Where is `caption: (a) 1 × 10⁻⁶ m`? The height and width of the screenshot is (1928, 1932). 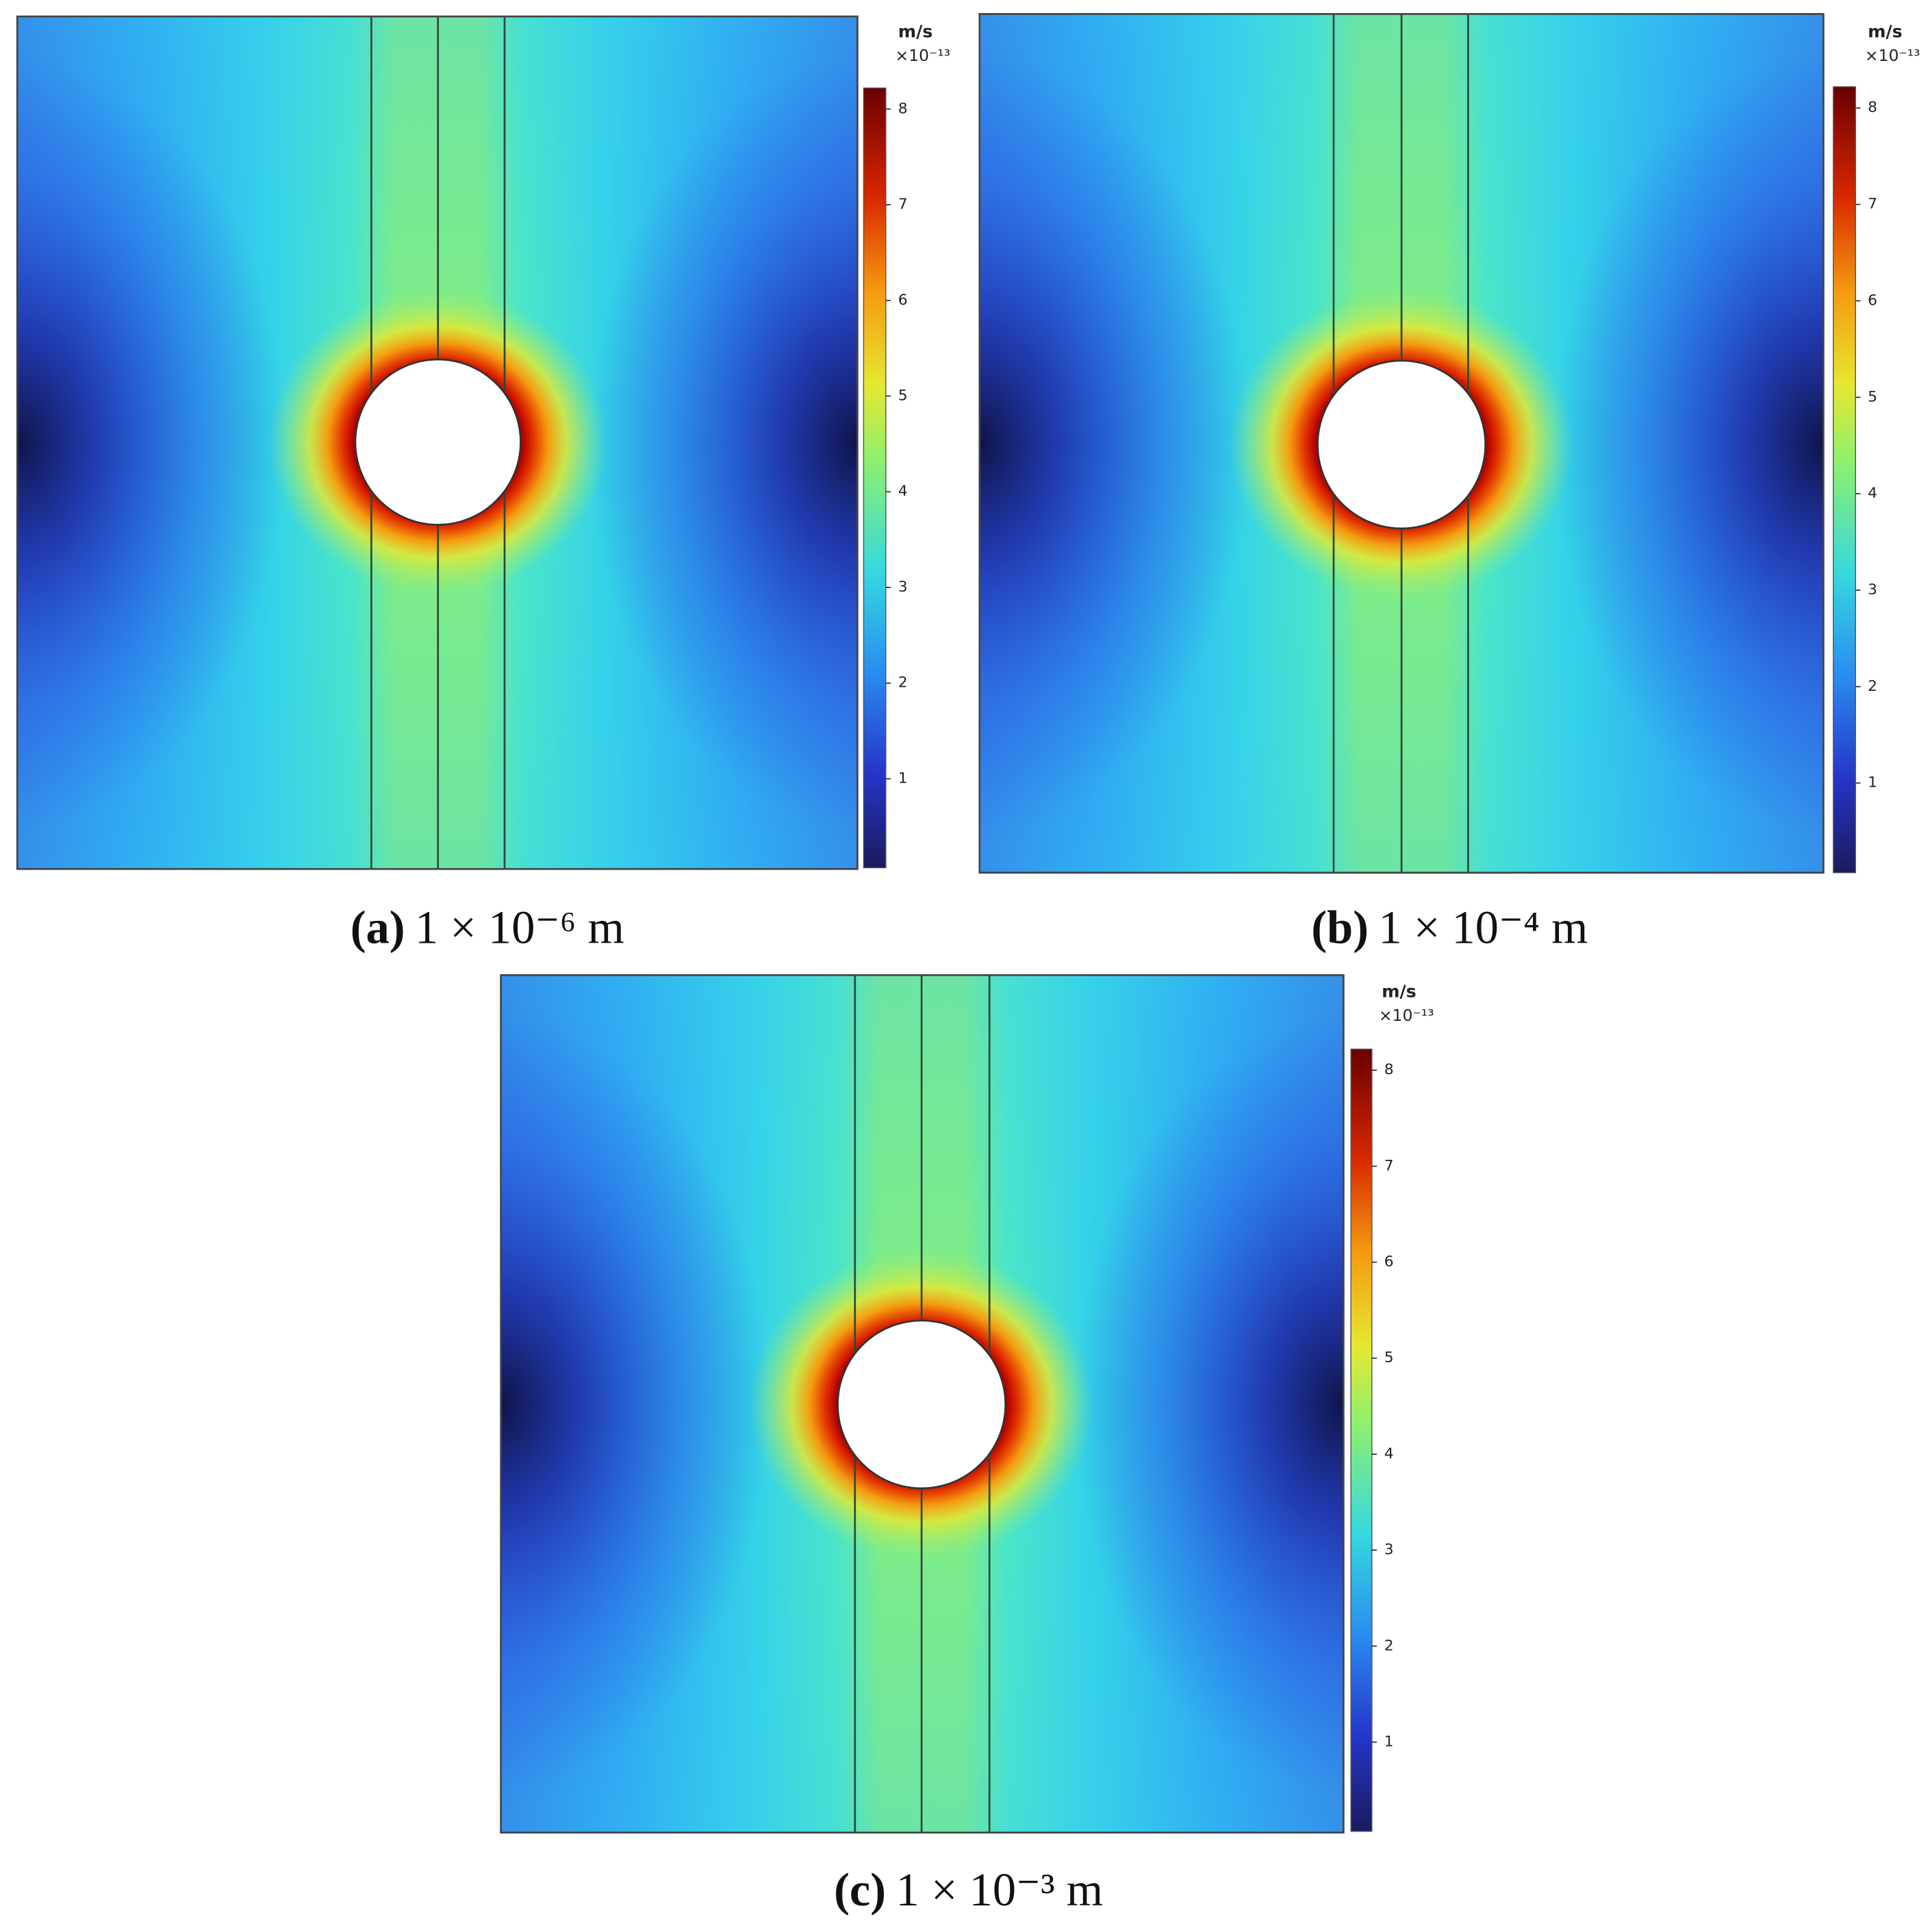 caption: (a) 1 × 10⁻⁶ m is located at coordinates (487, 927).